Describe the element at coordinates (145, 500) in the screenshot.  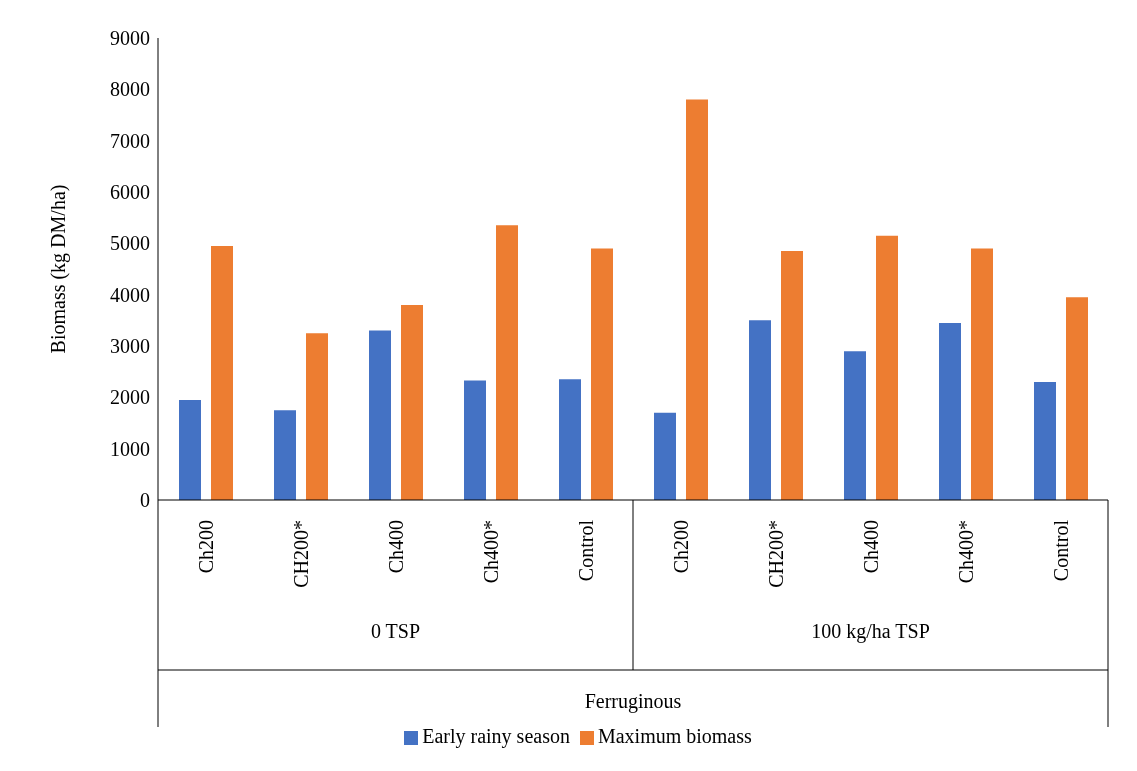
I see `y-tick-label: 0` at that location.